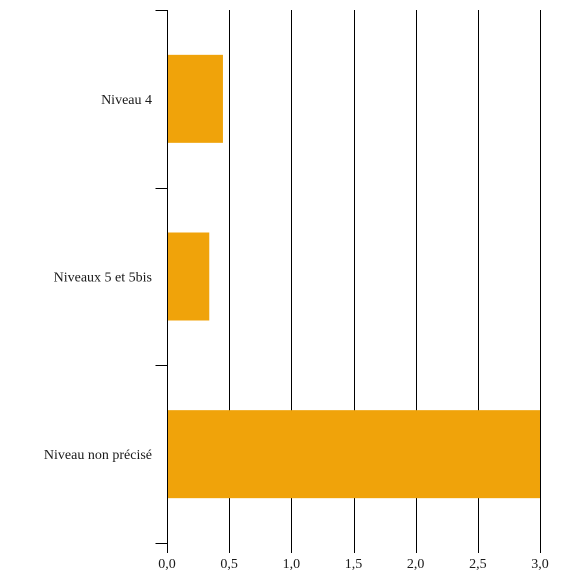 The height and width of the screenshot is (574, 564). What do you see at coordinates (540, 564) in the screenshot?
I see `x-tick-label-6: 3,0` at bounding box center [540, 564].